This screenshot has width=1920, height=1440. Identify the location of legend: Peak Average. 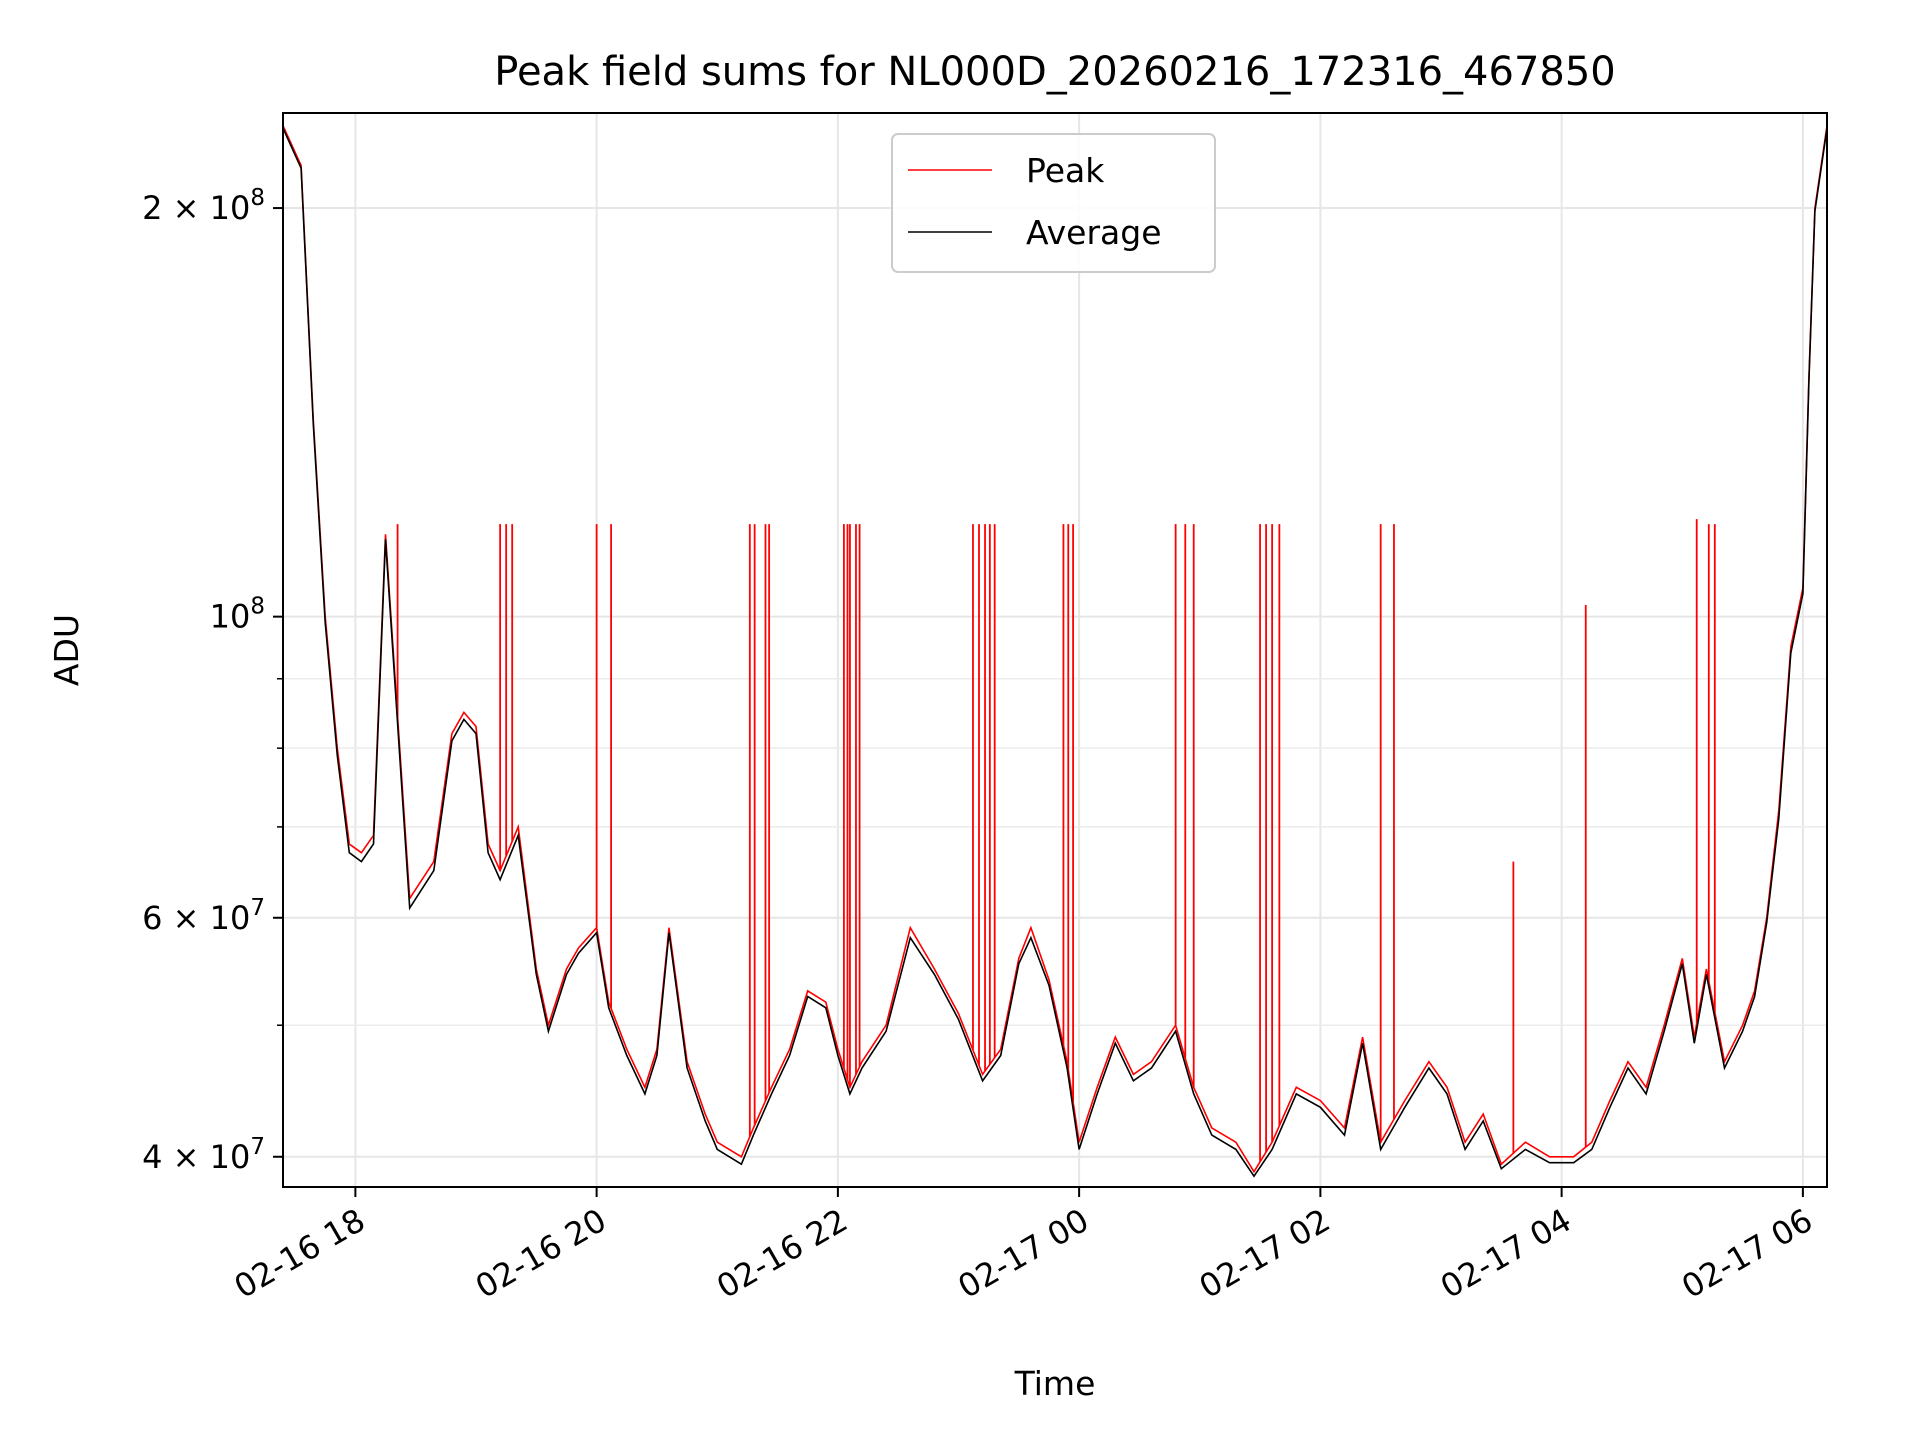
(1053, 203).